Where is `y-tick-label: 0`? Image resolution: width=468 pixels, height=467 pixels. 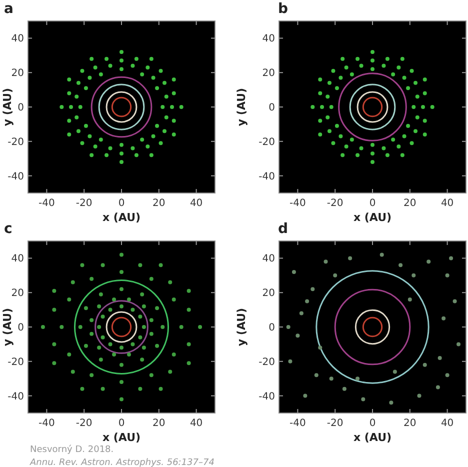
y-tick-label: 0 is located at coordinates (271, 108).